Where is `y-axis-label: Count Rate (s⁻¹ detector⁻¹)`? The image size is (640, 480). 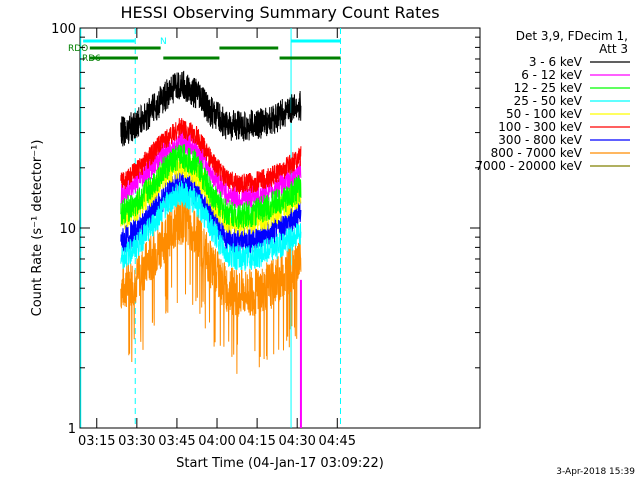
y-axis-label: Count Rate (s⁻¹ detector⁻¹) is located at coordinates (37, 228).